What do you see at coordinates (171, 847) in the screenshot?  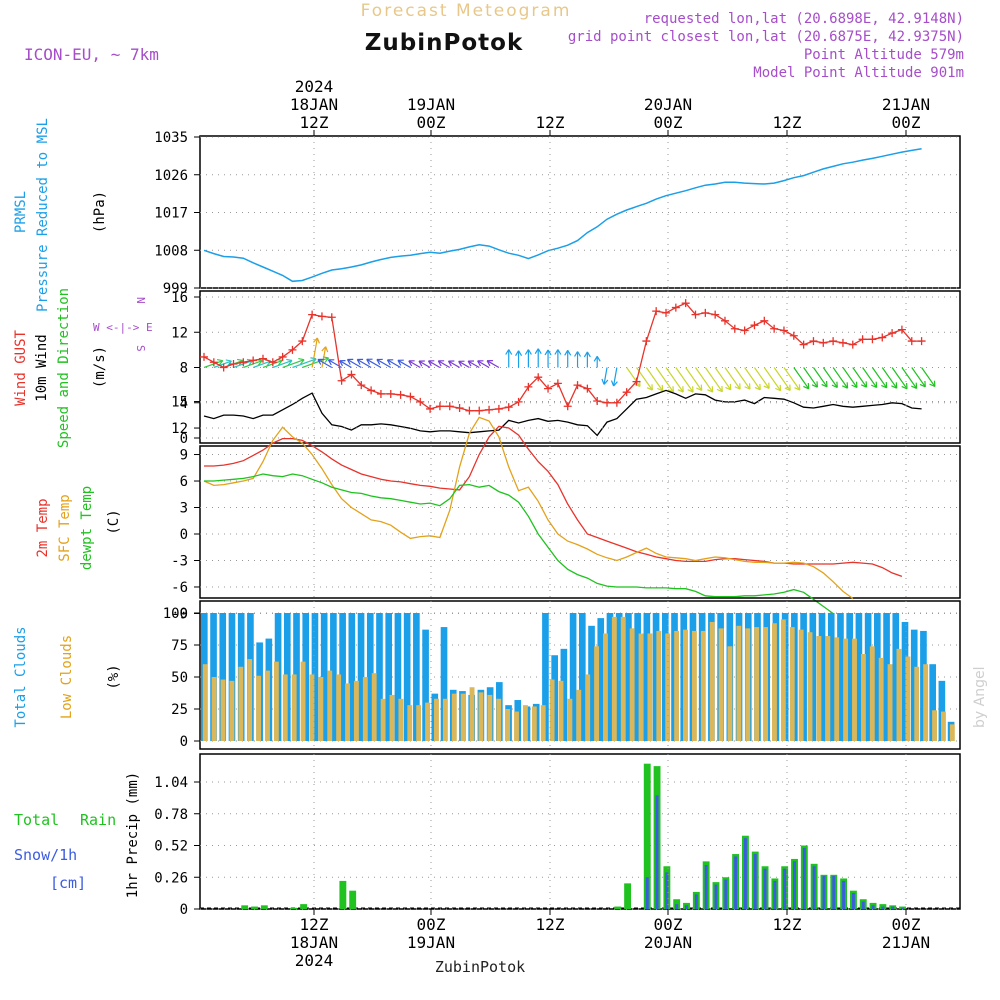 I see `y-tick-label: 0.52` at bounding box center [171, 847].